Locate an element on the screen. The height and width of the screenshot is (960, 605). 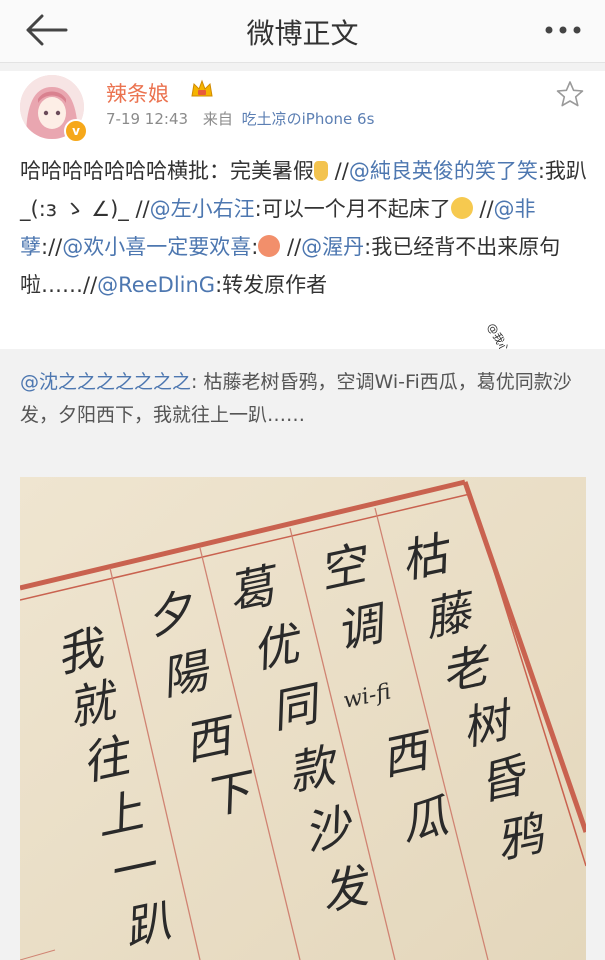
member-crown-icon is located at coordinates (202, 89).